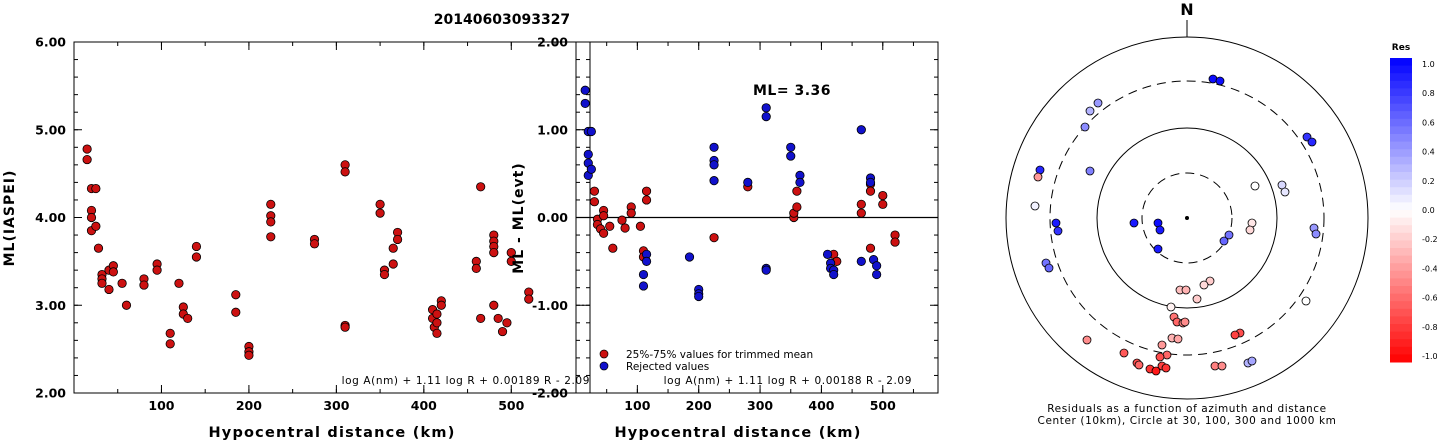 The image size is (1437, 445). Describe the element at coordinates (519, 217) in the screenshot. I see `middle-chart-ylabel: ML - ML(evt)` at that location.